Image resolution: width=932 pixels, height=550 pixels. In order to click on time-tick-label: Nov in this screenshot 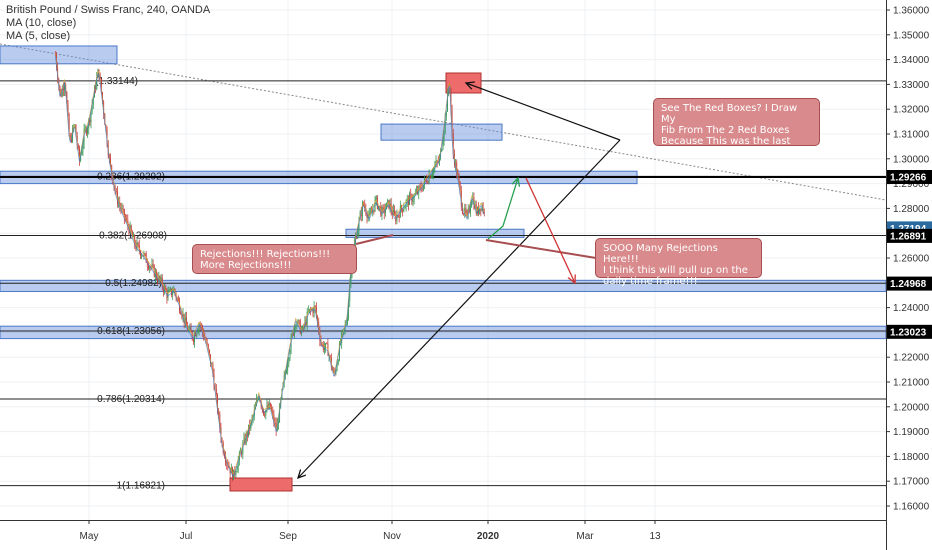, I will do `click(392, 536)`.